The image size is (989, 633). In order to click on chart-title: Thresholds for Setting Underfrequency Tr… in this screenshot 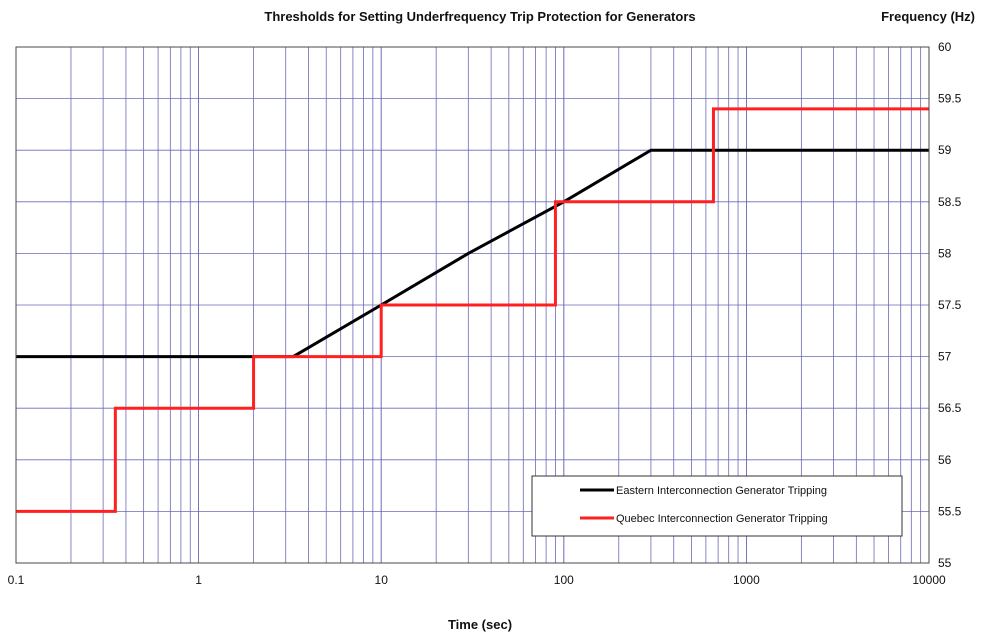, I will do `click(480, 16)`.